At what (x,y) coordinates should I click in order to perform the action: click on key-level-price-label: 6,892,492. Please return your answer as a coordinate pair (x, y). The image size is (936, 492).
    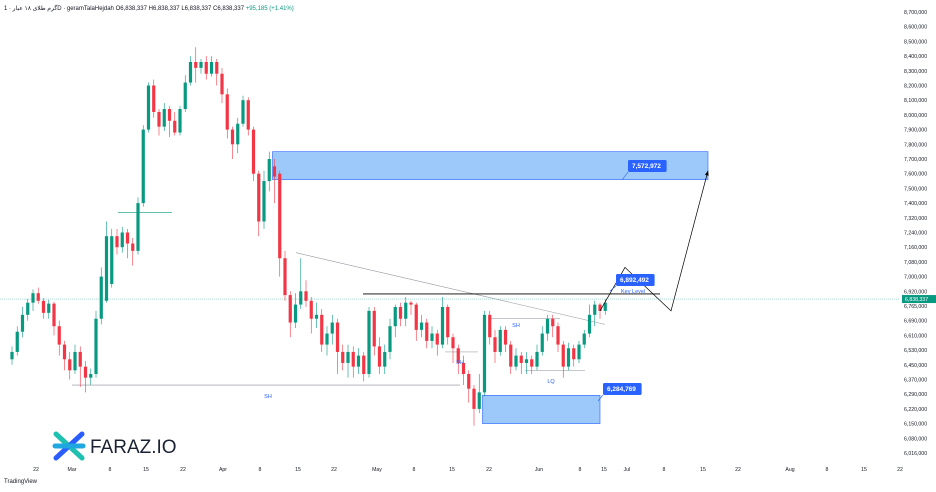
    Looking at the image, I should click on (634, 280).